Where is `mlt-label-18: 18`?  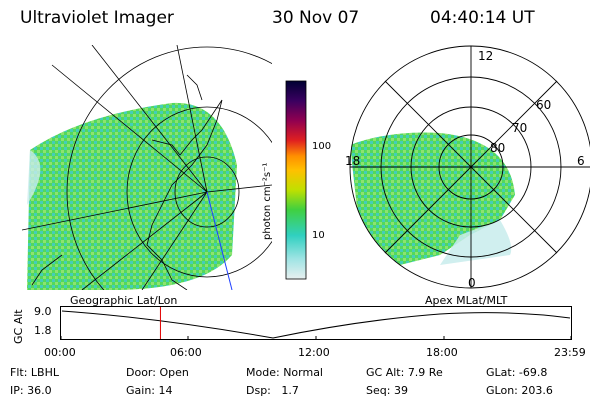 mlt-label-18: 18 is located at coordinates (352, 161).